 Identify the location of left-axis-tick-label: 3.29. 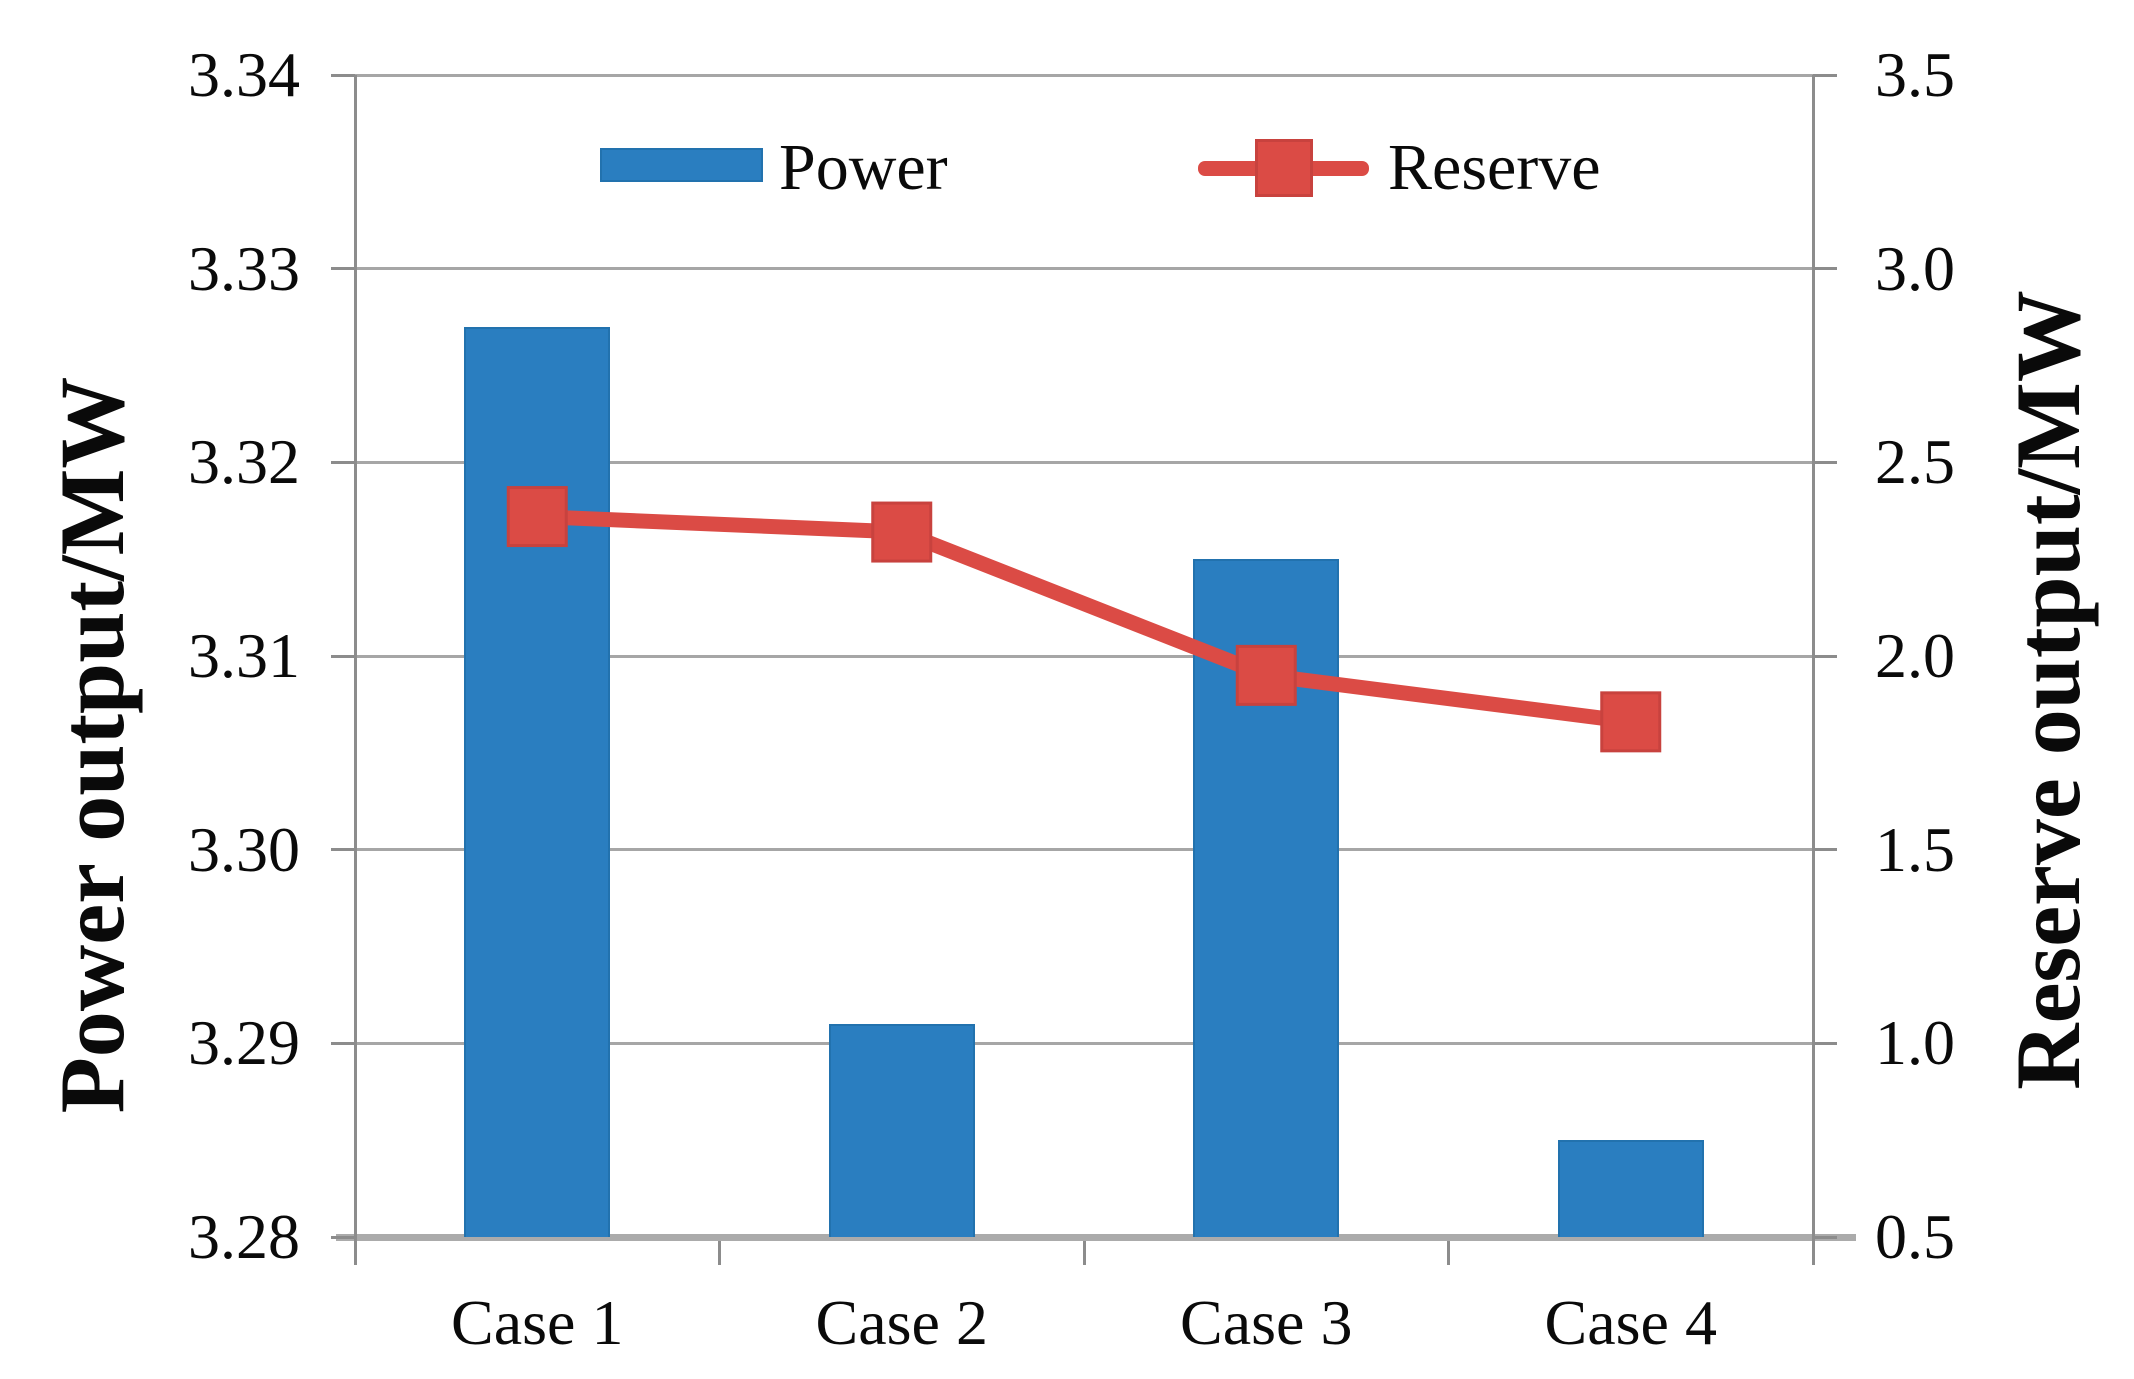
(244, 1043).